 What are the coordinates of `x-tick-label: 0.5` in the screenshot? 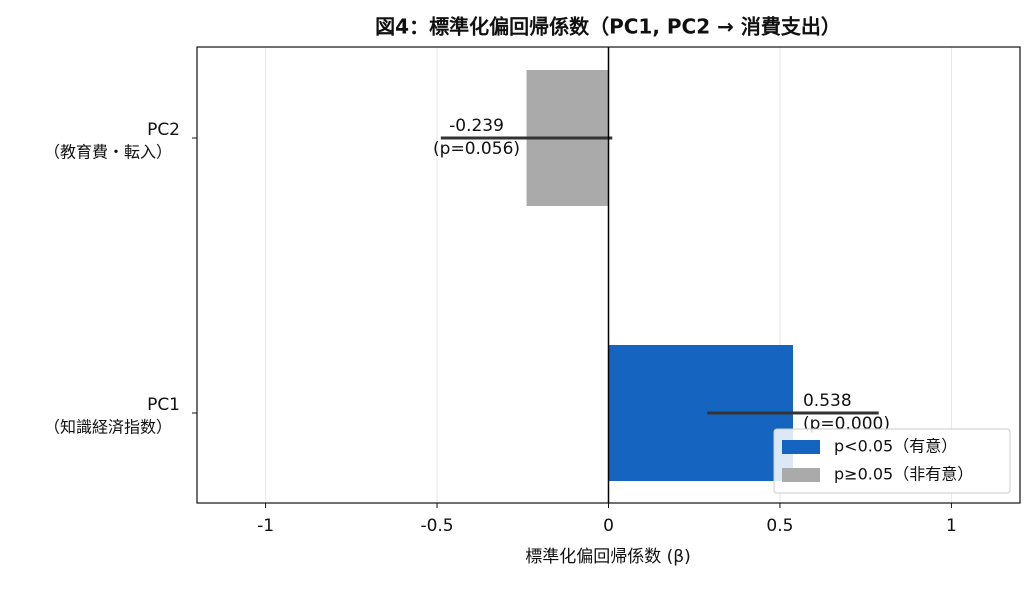 It's located at (779, 526).